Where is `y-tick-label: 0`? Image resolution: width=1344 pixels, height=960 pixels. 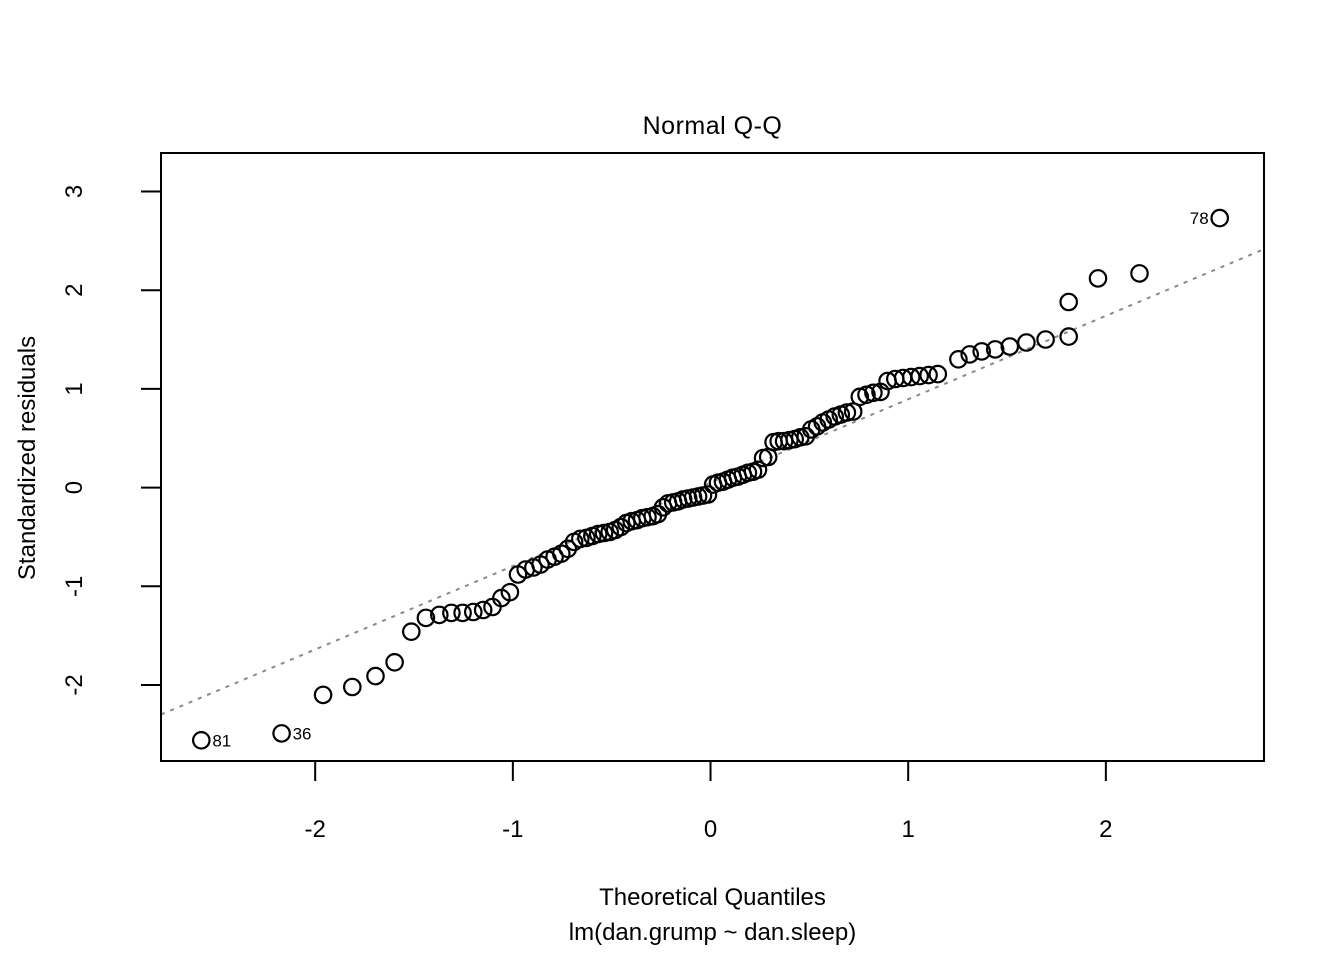 y-tick-label: 0 is located at coordinates (74, 487).